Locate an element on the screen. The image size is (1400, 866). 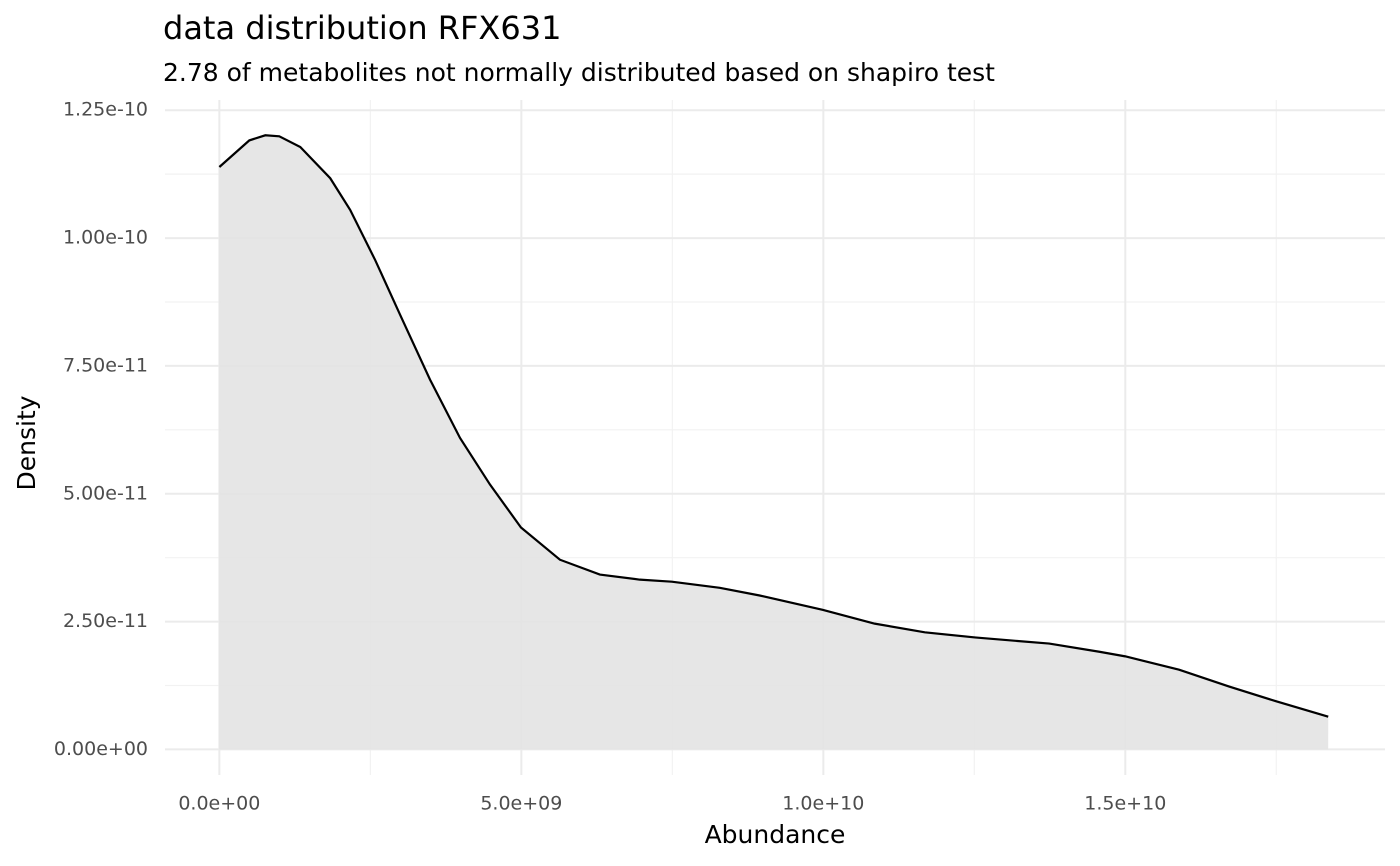
x-axis-label: Abundance is located at coordinates (775, 834).